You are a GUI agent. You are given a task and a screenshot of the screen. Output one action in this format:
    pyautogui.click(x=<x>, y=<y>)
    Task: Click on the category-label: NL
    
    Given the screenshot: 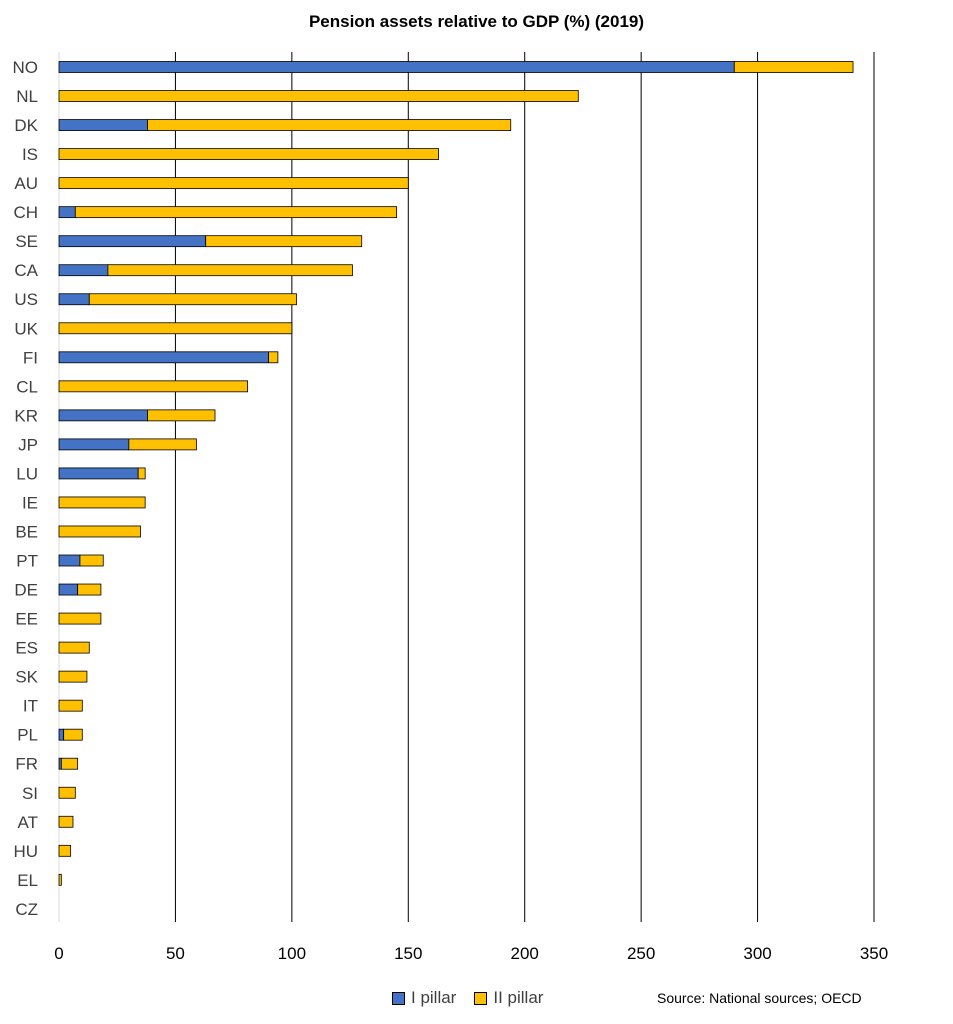 What is the action you would take?
    pyautogui.click(x=27, y=96)
    